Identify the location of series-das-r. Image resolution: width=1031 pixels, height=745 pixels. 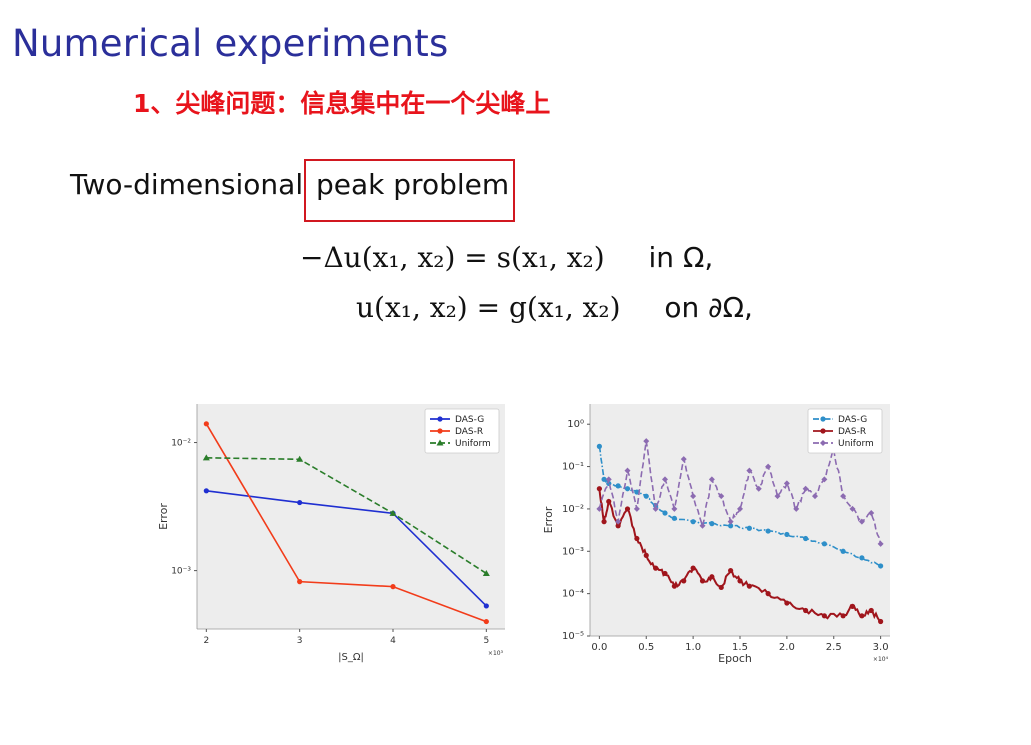
(740, 555).